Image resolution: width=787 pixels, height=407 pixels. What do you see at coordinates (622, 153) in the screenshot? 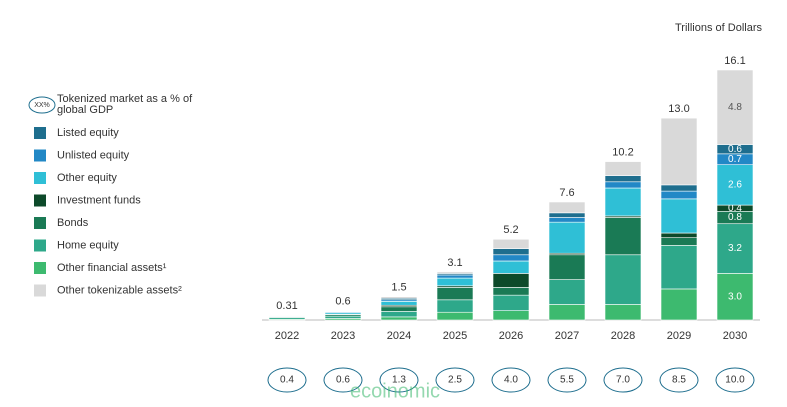
I see `total-label: 10.2` at bounding box center [622, 153].